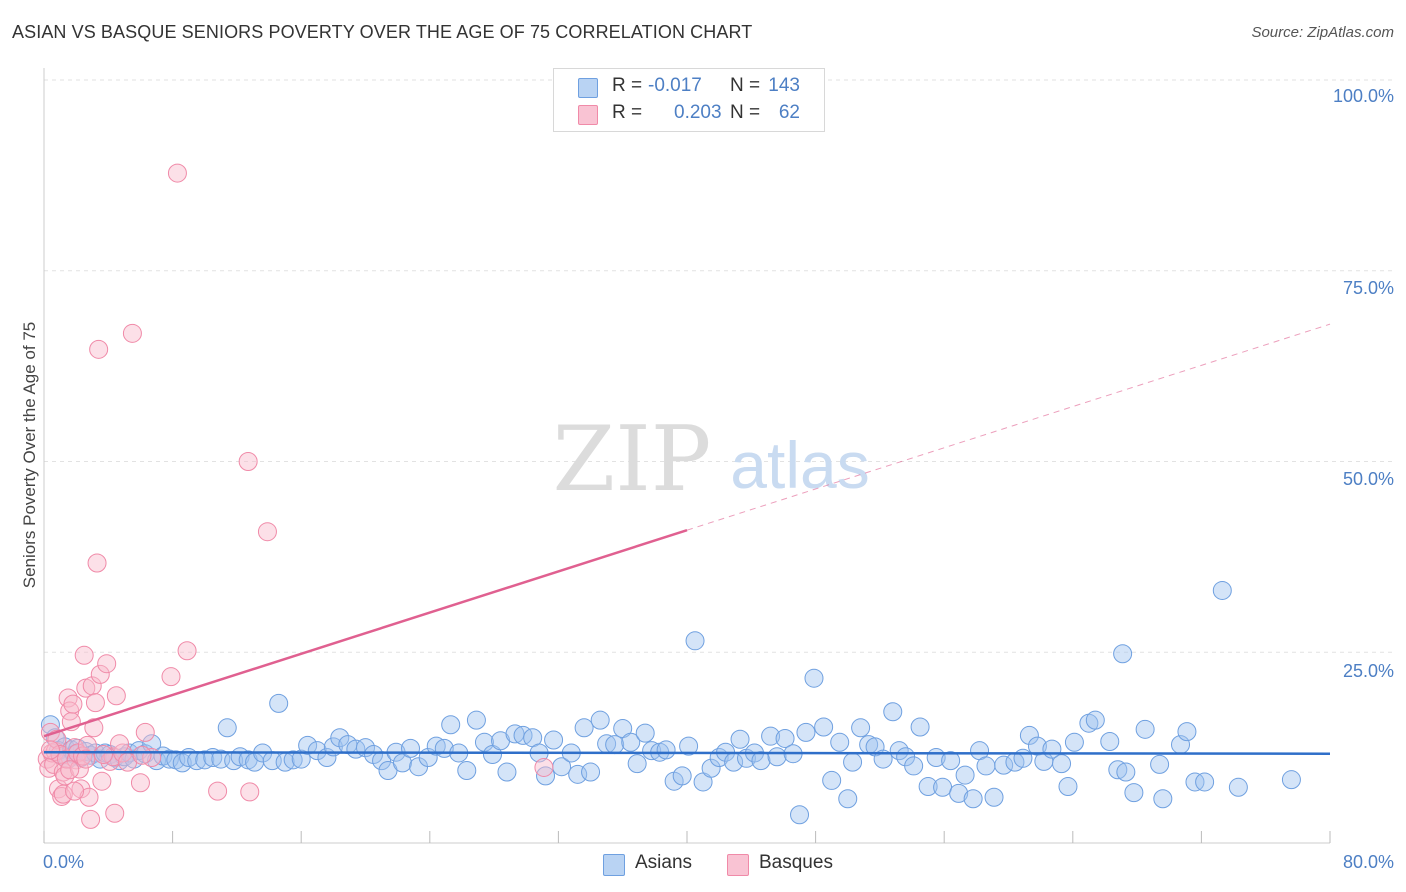 Image resolution: width=1406 pixels, height=892 pixels. Describe the element at coordinates (796, 862) in the screenshot. I see `basques-legend-label: Basques` at that location.